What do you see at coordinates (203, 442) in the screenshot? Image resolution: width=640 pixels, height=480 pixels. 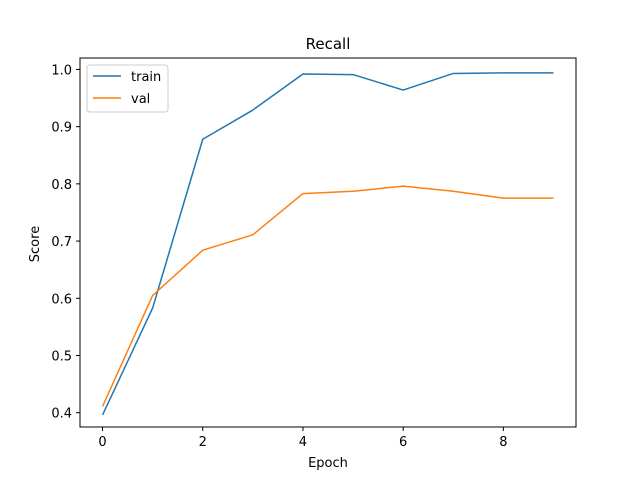 I see `x-tick-label: 2` at bounding box center [203, 442].